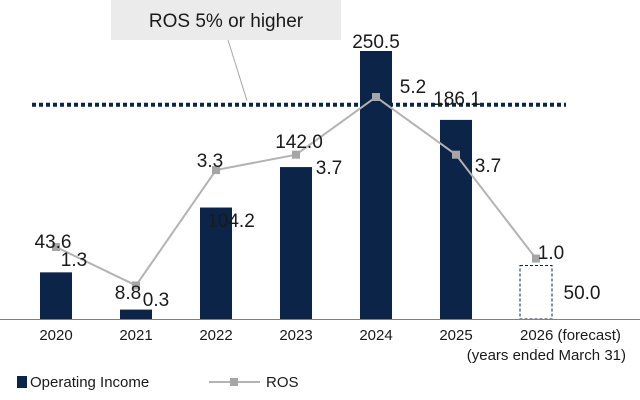 The height and width of the screenshot is (400, 640). What do you see at coordinates (74, 260) in the screenshot?
I see `ros-value-label-2020: 1.3` at bounding box center [74, 260].